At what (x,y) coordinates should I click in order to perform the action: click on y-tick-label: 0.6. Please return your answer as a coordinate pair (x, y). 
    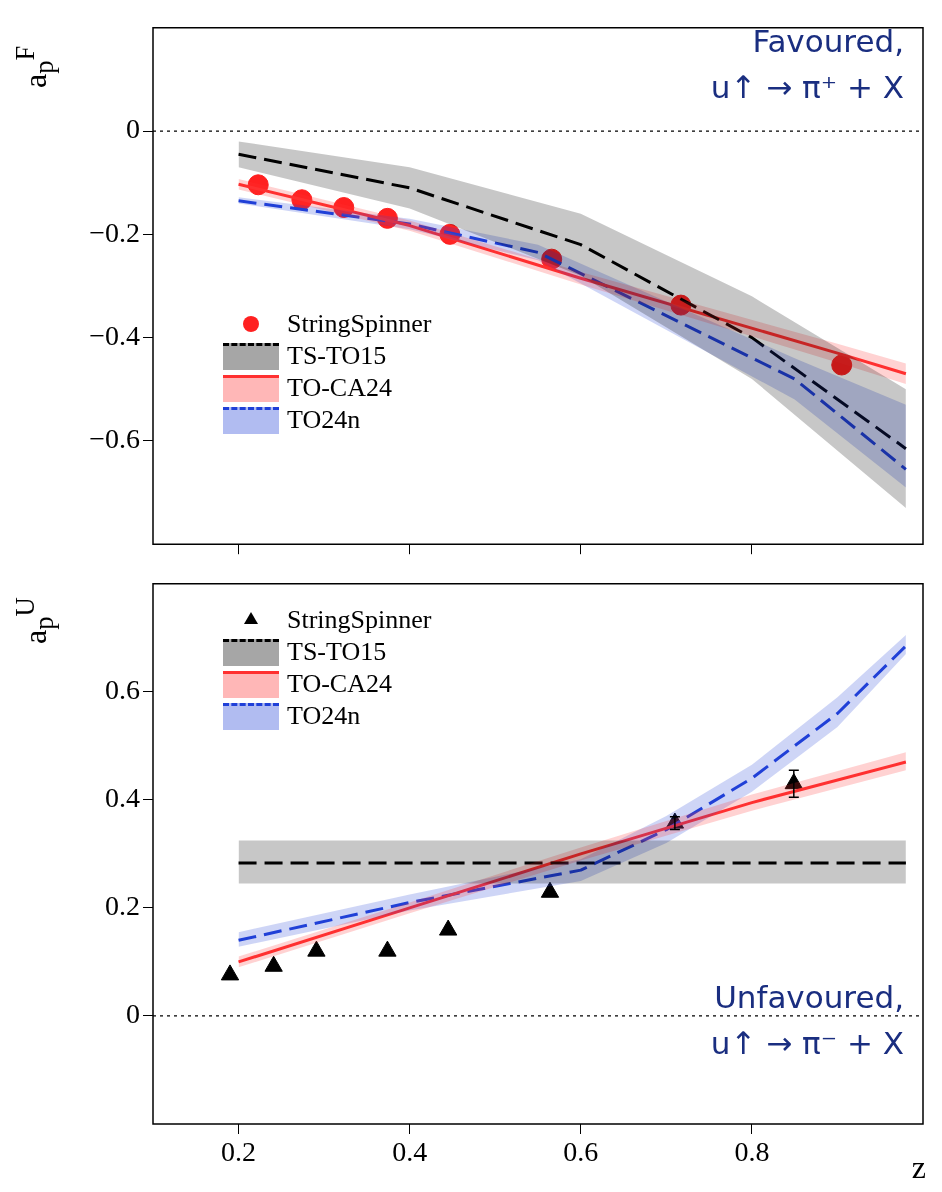
    Looking at the image, I should click on (122, 690).